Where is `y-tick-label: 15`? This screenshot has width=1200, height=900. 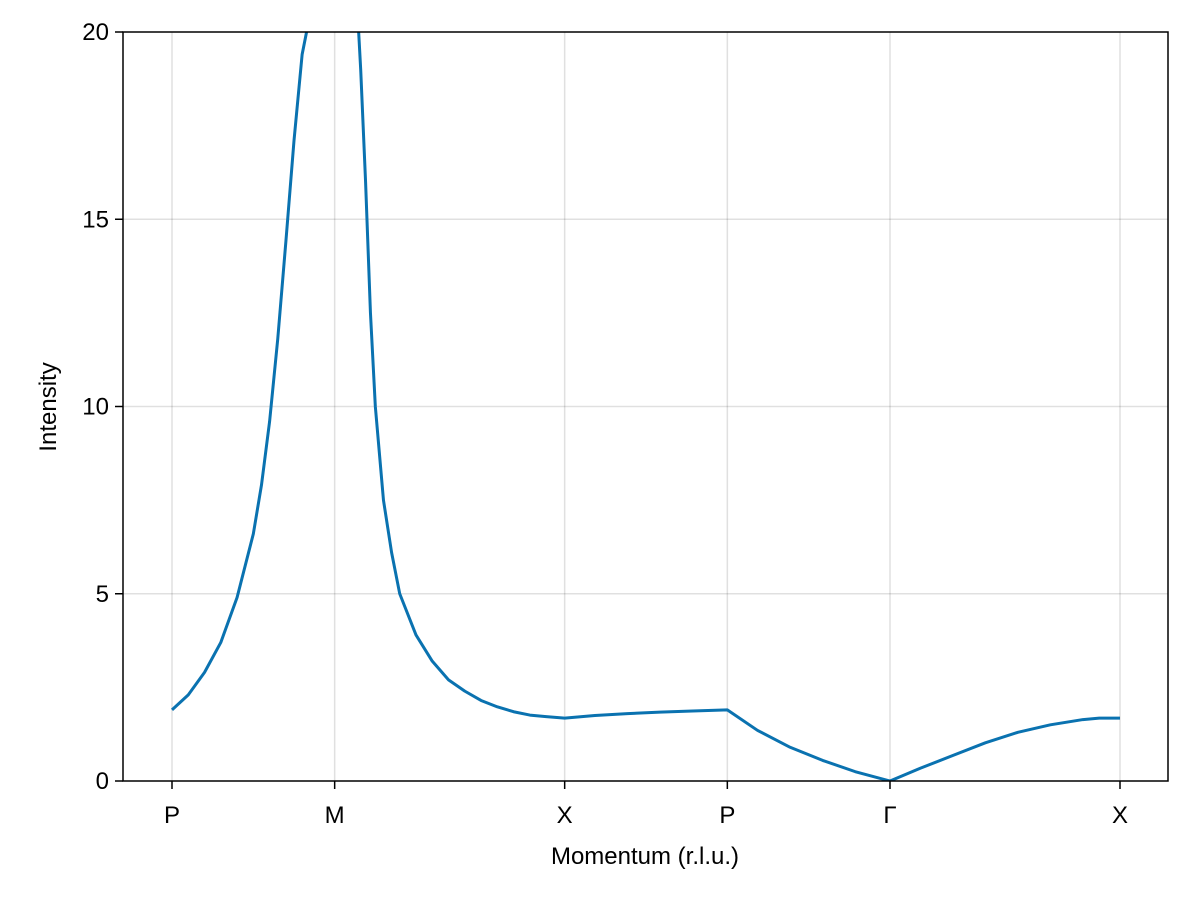
y-tick-label: 15 is located at coordinates (95, 219).